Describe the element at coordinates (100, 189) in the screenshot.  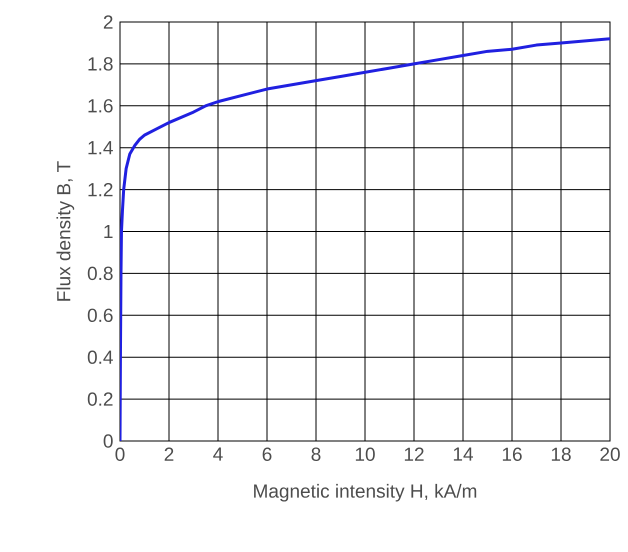
I see `y-tick-label: 1.2` at that location.